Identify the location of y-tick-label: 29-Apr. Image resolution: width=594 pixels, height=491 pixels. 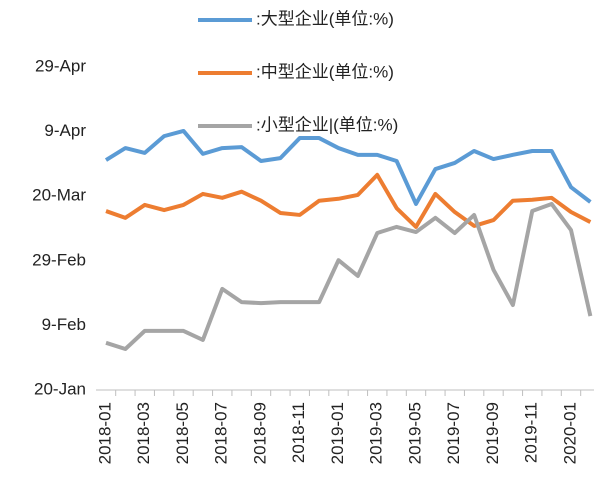
(60, 65).